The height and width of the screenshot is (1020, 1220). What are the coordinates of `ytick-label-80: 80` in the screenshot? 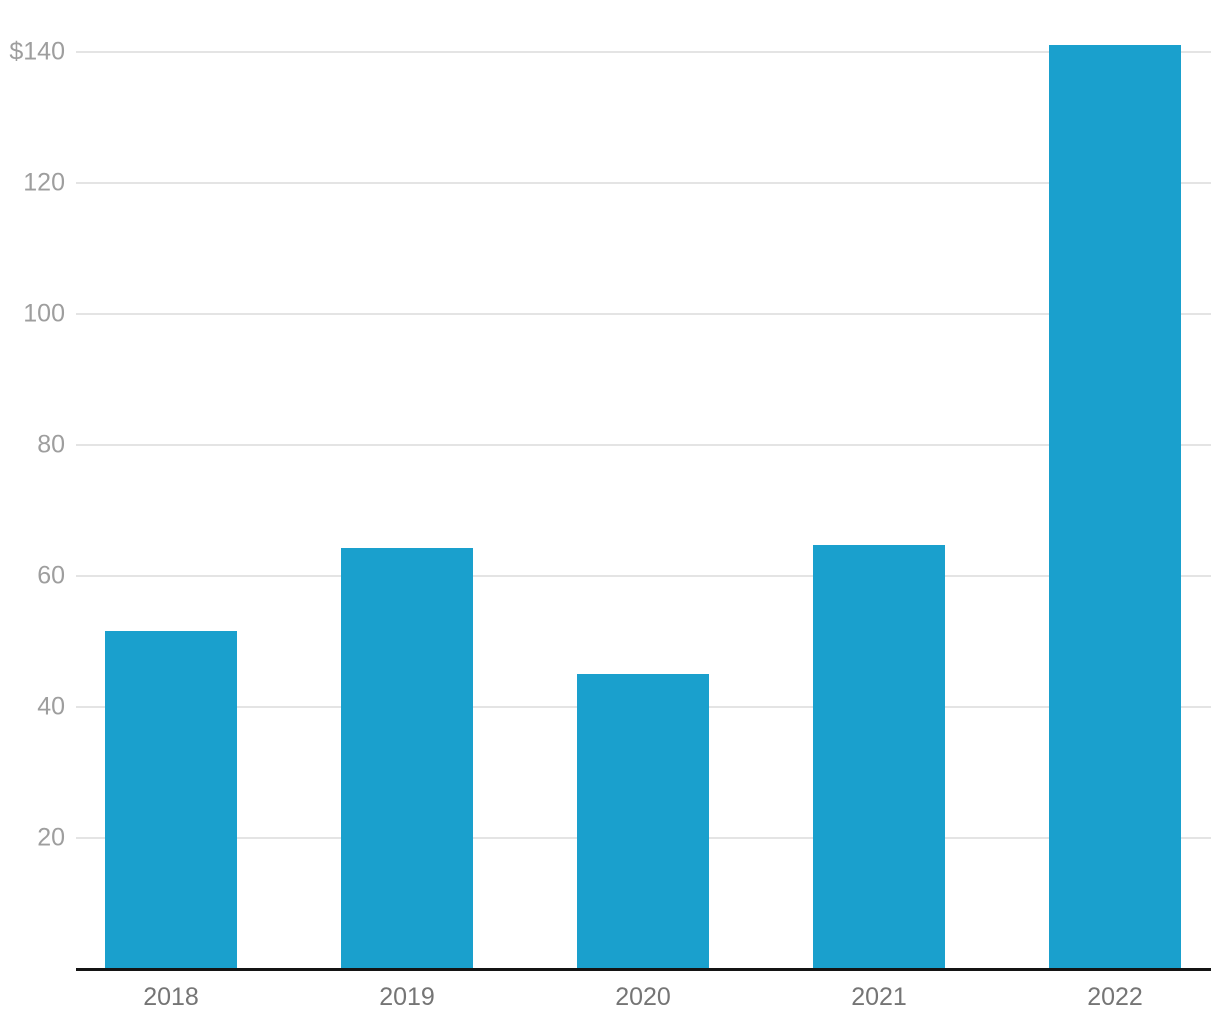 It's located at (51, 444).